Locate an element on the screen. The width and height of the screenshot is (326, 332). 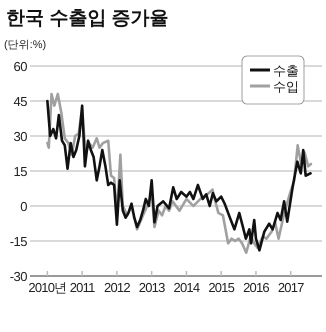
x-tick-label: 2010년 is located at coordinates (47, 287).